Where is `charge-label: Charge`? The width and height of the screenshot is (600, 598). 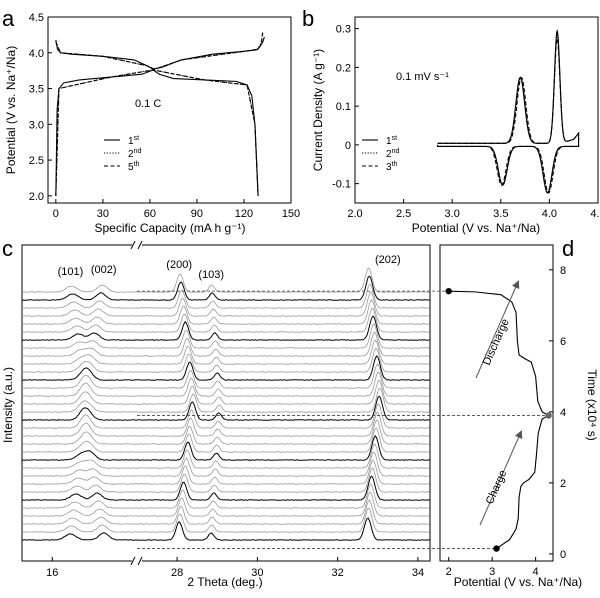
charge-label: Charge is located at coordinates (497, 487).